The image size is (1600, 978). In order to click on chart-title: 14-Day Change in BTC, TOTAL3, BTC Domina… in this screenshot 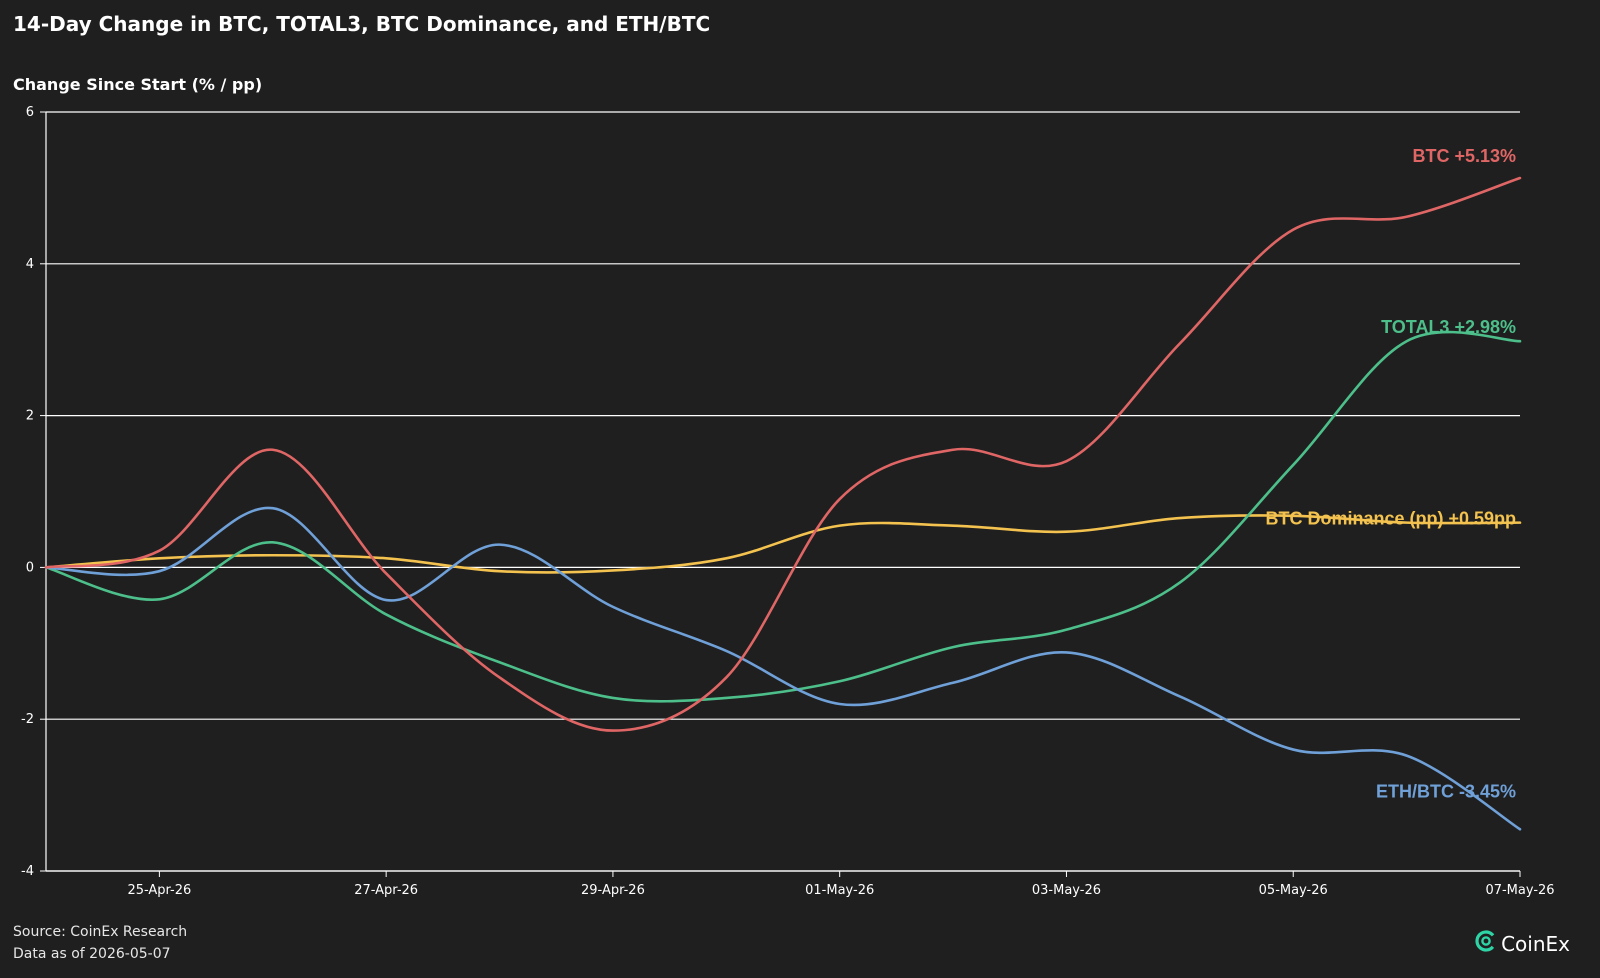, I will do `click(362, 24)`.